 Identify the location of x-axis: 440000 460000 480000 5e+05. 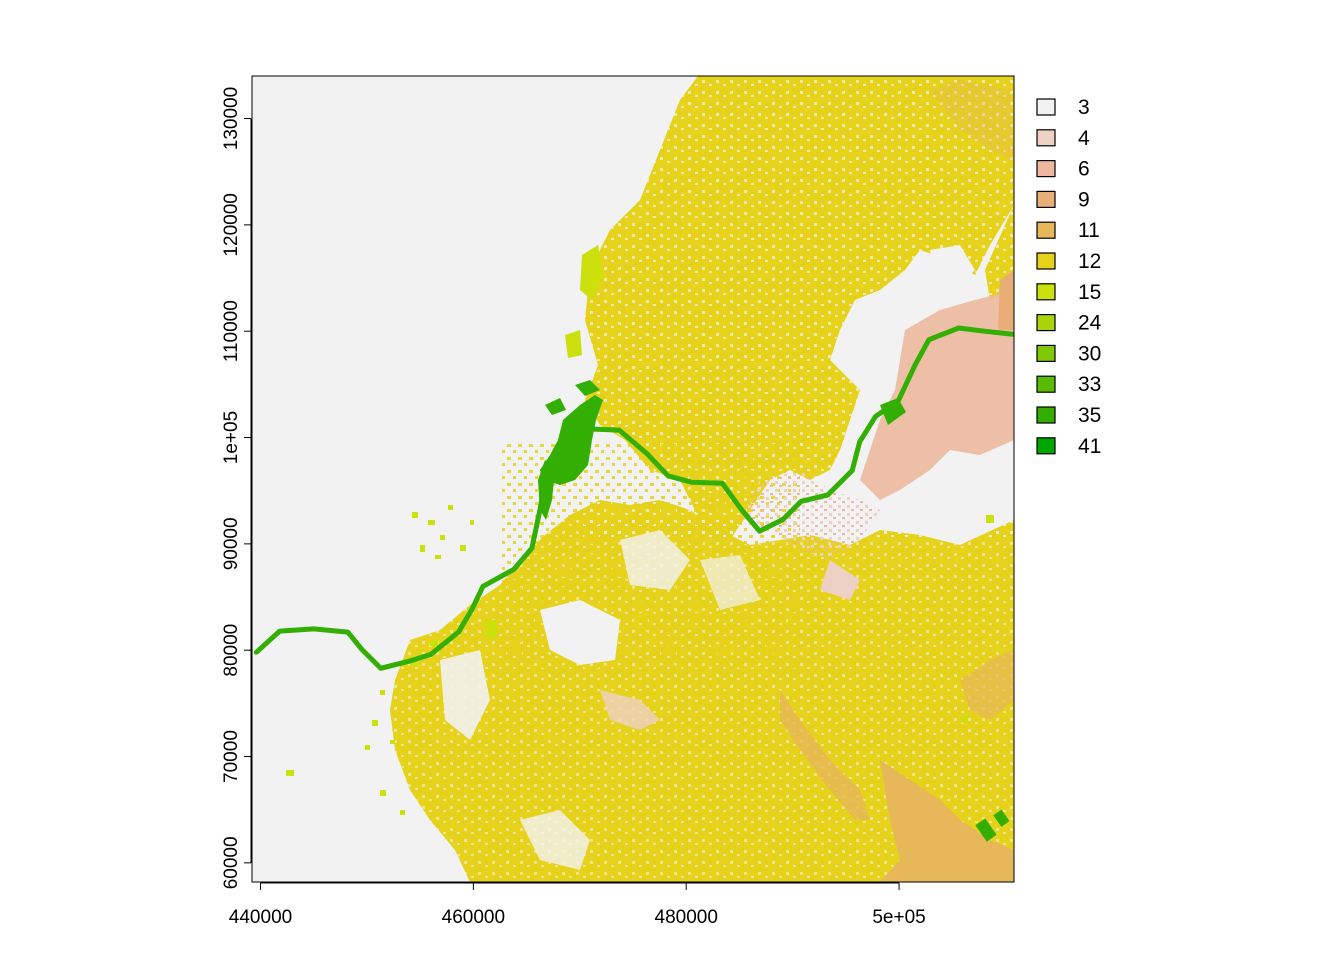
(577, 905).